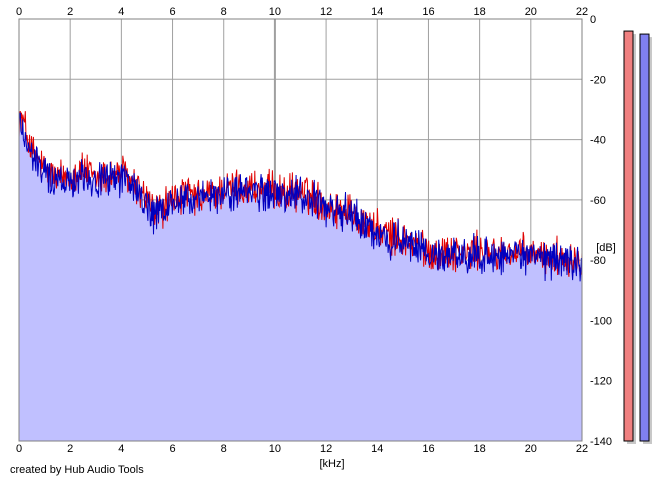 This screenshot has height=486, width=664. What do you see at coordinates (637, 237) in the screenshot?
I see `level-meters` at bounding box center [637, 237].